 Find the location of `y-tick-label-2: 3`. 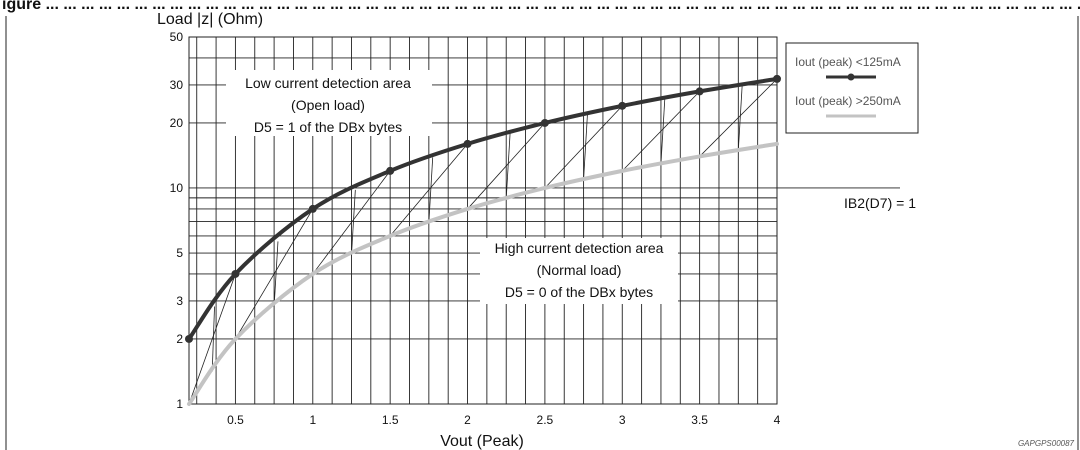

y-tick-label-2: 3 is located at coordinates (179, 301).